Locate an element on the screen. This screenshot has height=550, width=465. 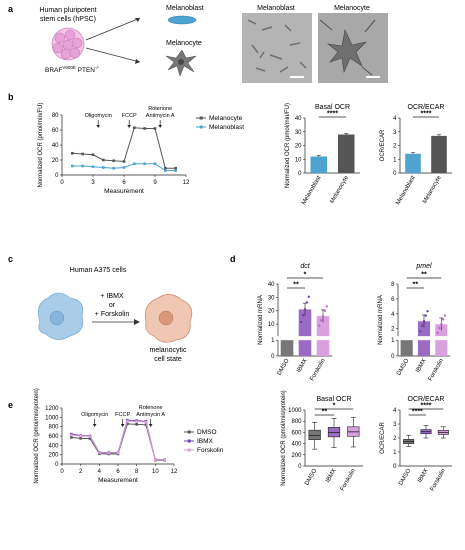
y-tick-label: 1200 is located at coordinates (52, 409).